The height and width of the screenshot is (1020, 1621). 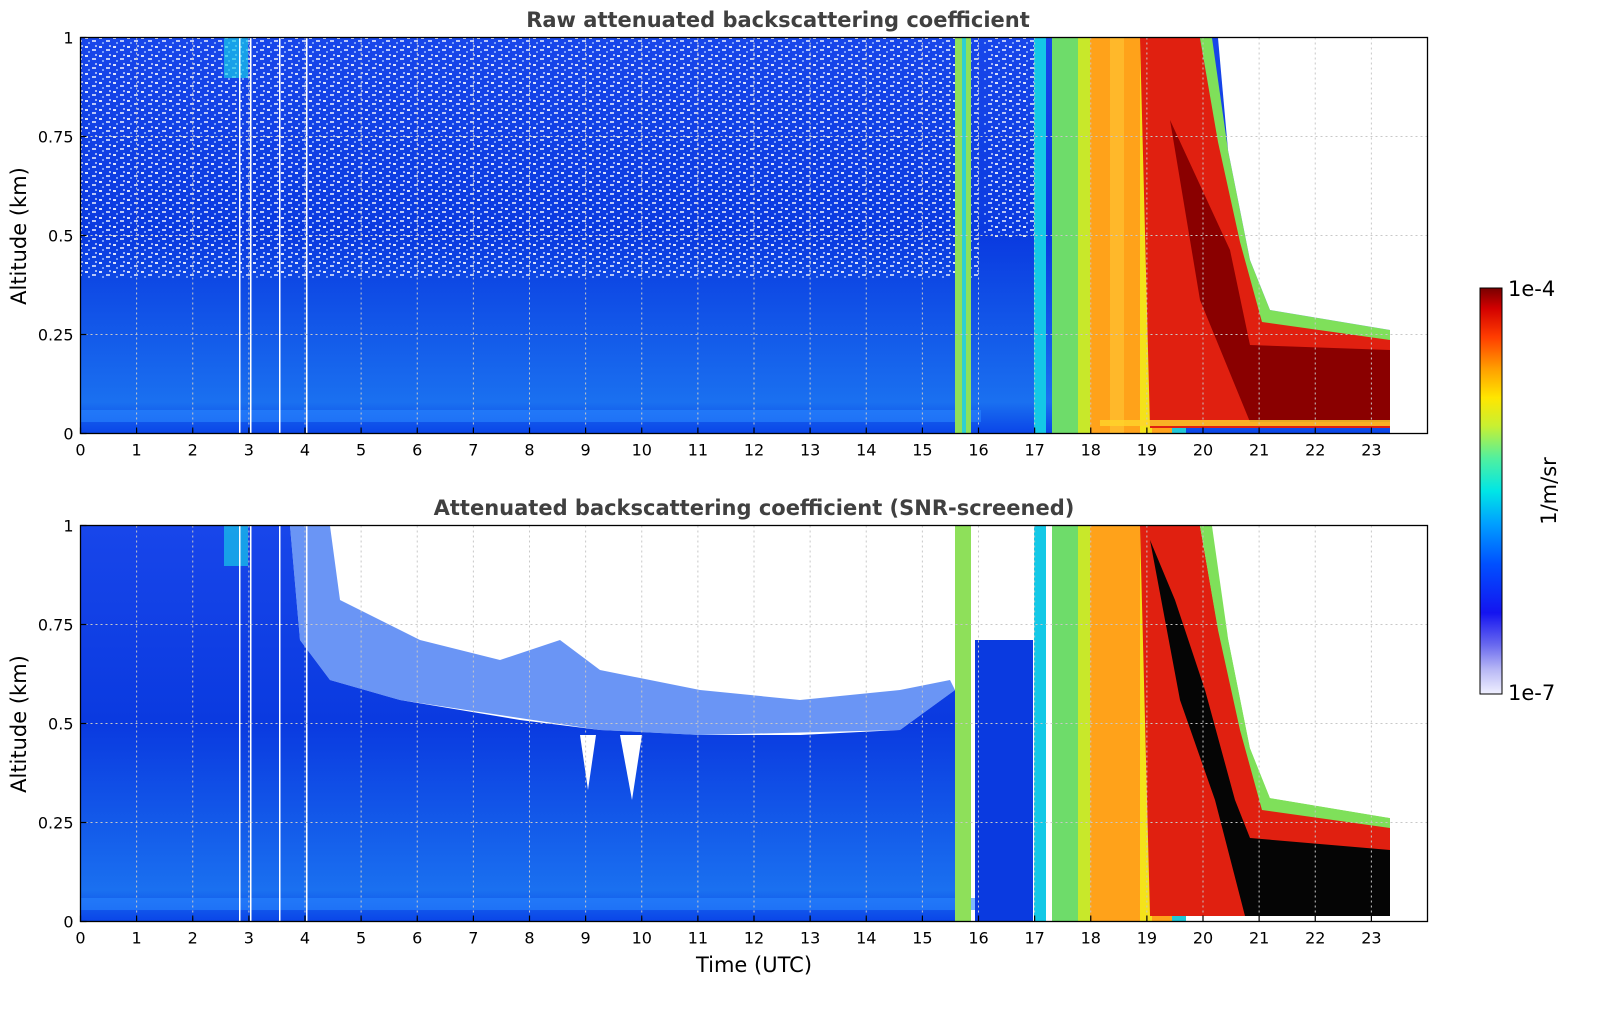 I want to click on panel-screened-x-axis: 0 1 2 3 4 5 6 7 8 9 10 11 12 13 14 15 16 17 18 19 20 21 22 23, so click(x=728, y=931).